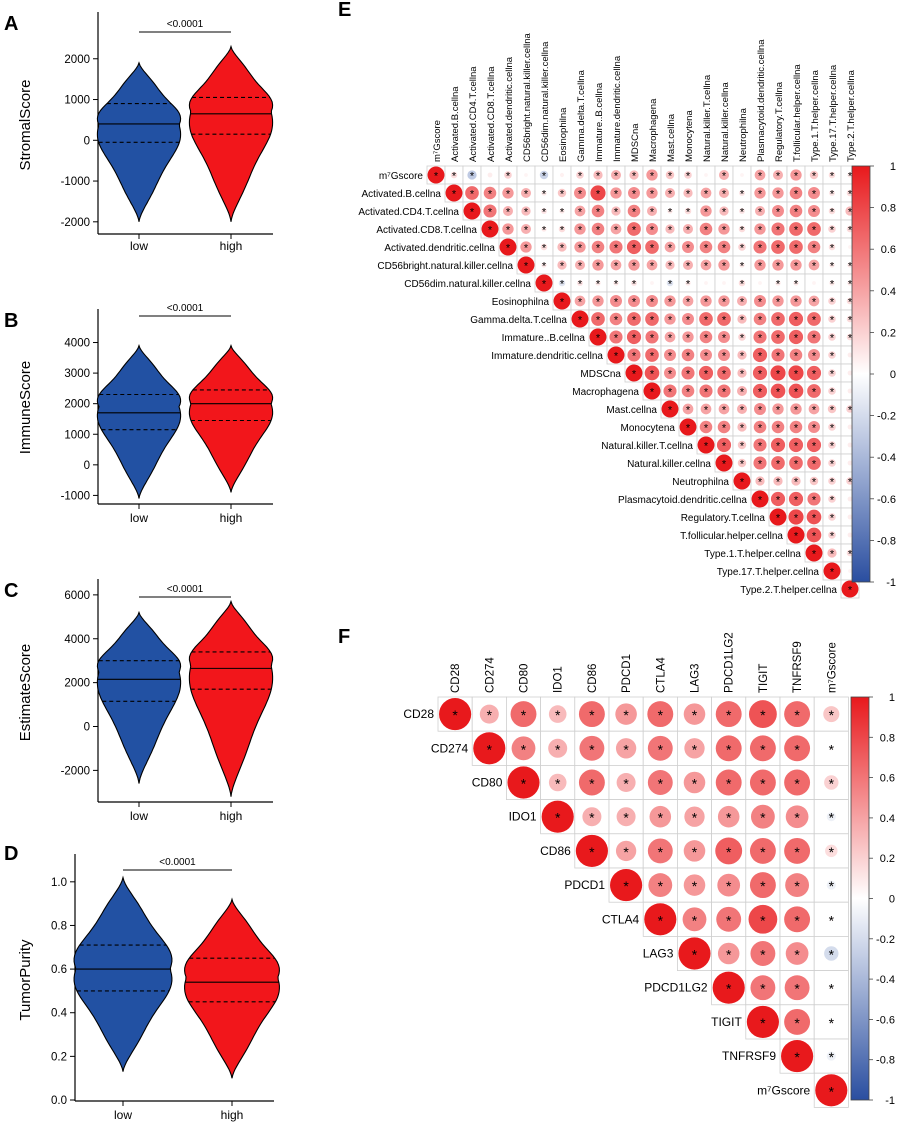 The height and width of the screenshot is (1125, 899). What do you see at coordinates (408, 212) in the screenshot?
I see `row-label: Activated.CD4.T.cellna` at bounding box center [408, 212].